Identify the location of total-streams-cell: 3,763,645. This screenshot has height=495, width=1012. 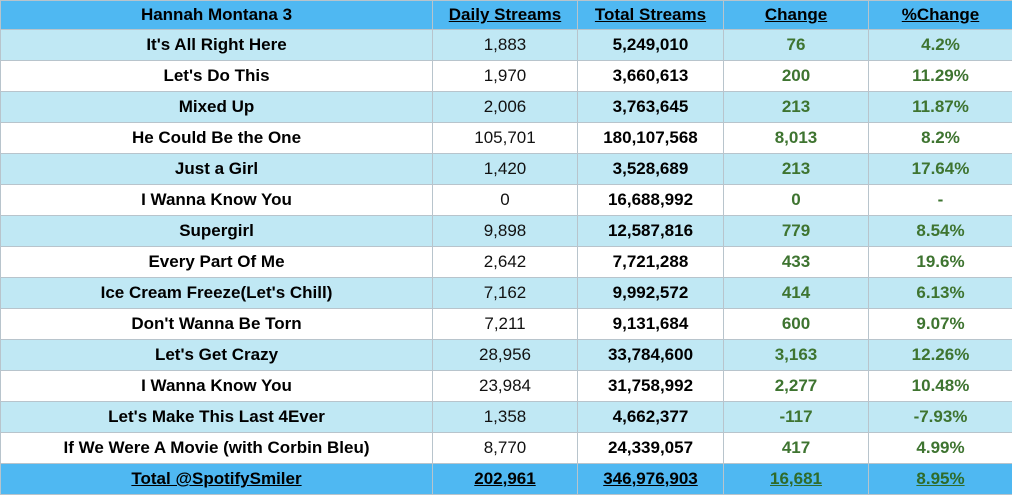
(651, 107).